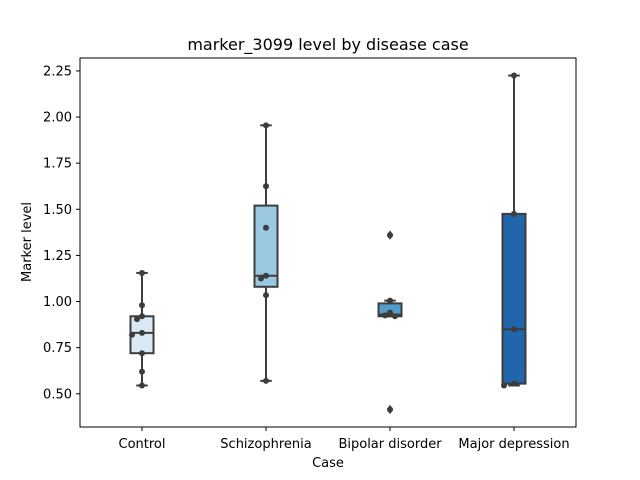 This screenshot has width=640, height=480. What do you see at coordinates (513, 444) in the screenshot?
I see `x-tick-label: Major depression` at bounding box center [513, 444].